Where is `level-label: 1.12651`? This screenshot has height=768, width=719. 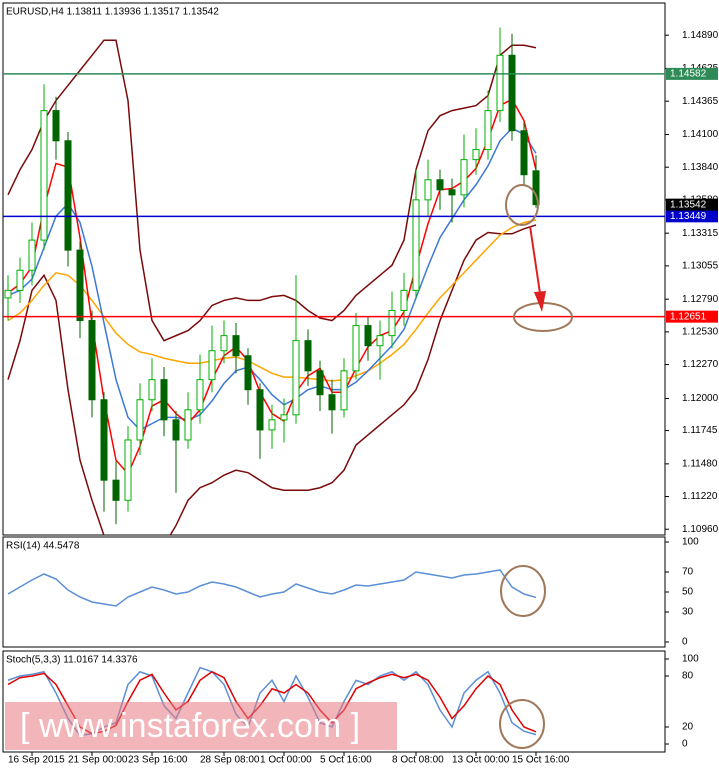
level-label: 1.12651 is located at coordinates (688, 316).